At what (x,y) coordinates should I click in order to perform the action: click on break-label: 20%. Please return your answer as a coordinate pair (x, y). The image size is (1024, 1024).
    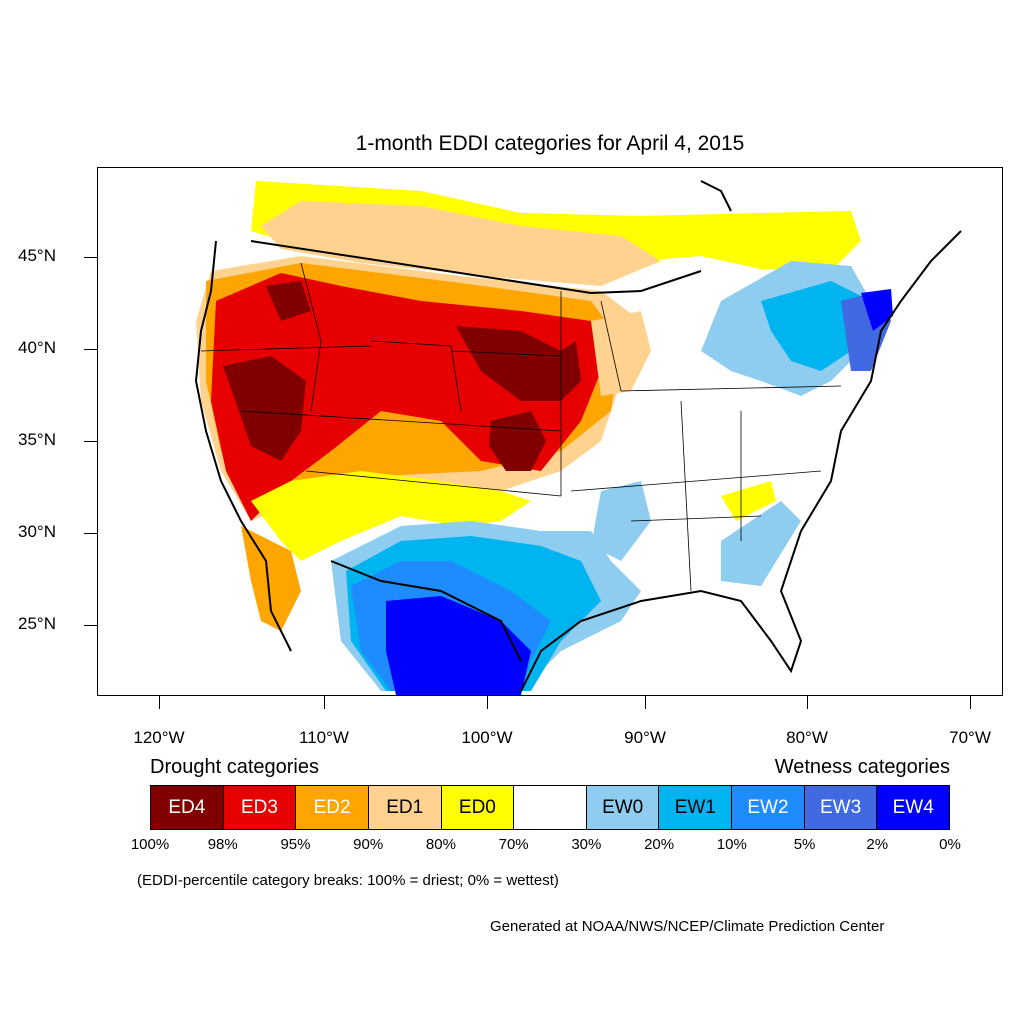
    Looking at the image, I should click on (659, 844).